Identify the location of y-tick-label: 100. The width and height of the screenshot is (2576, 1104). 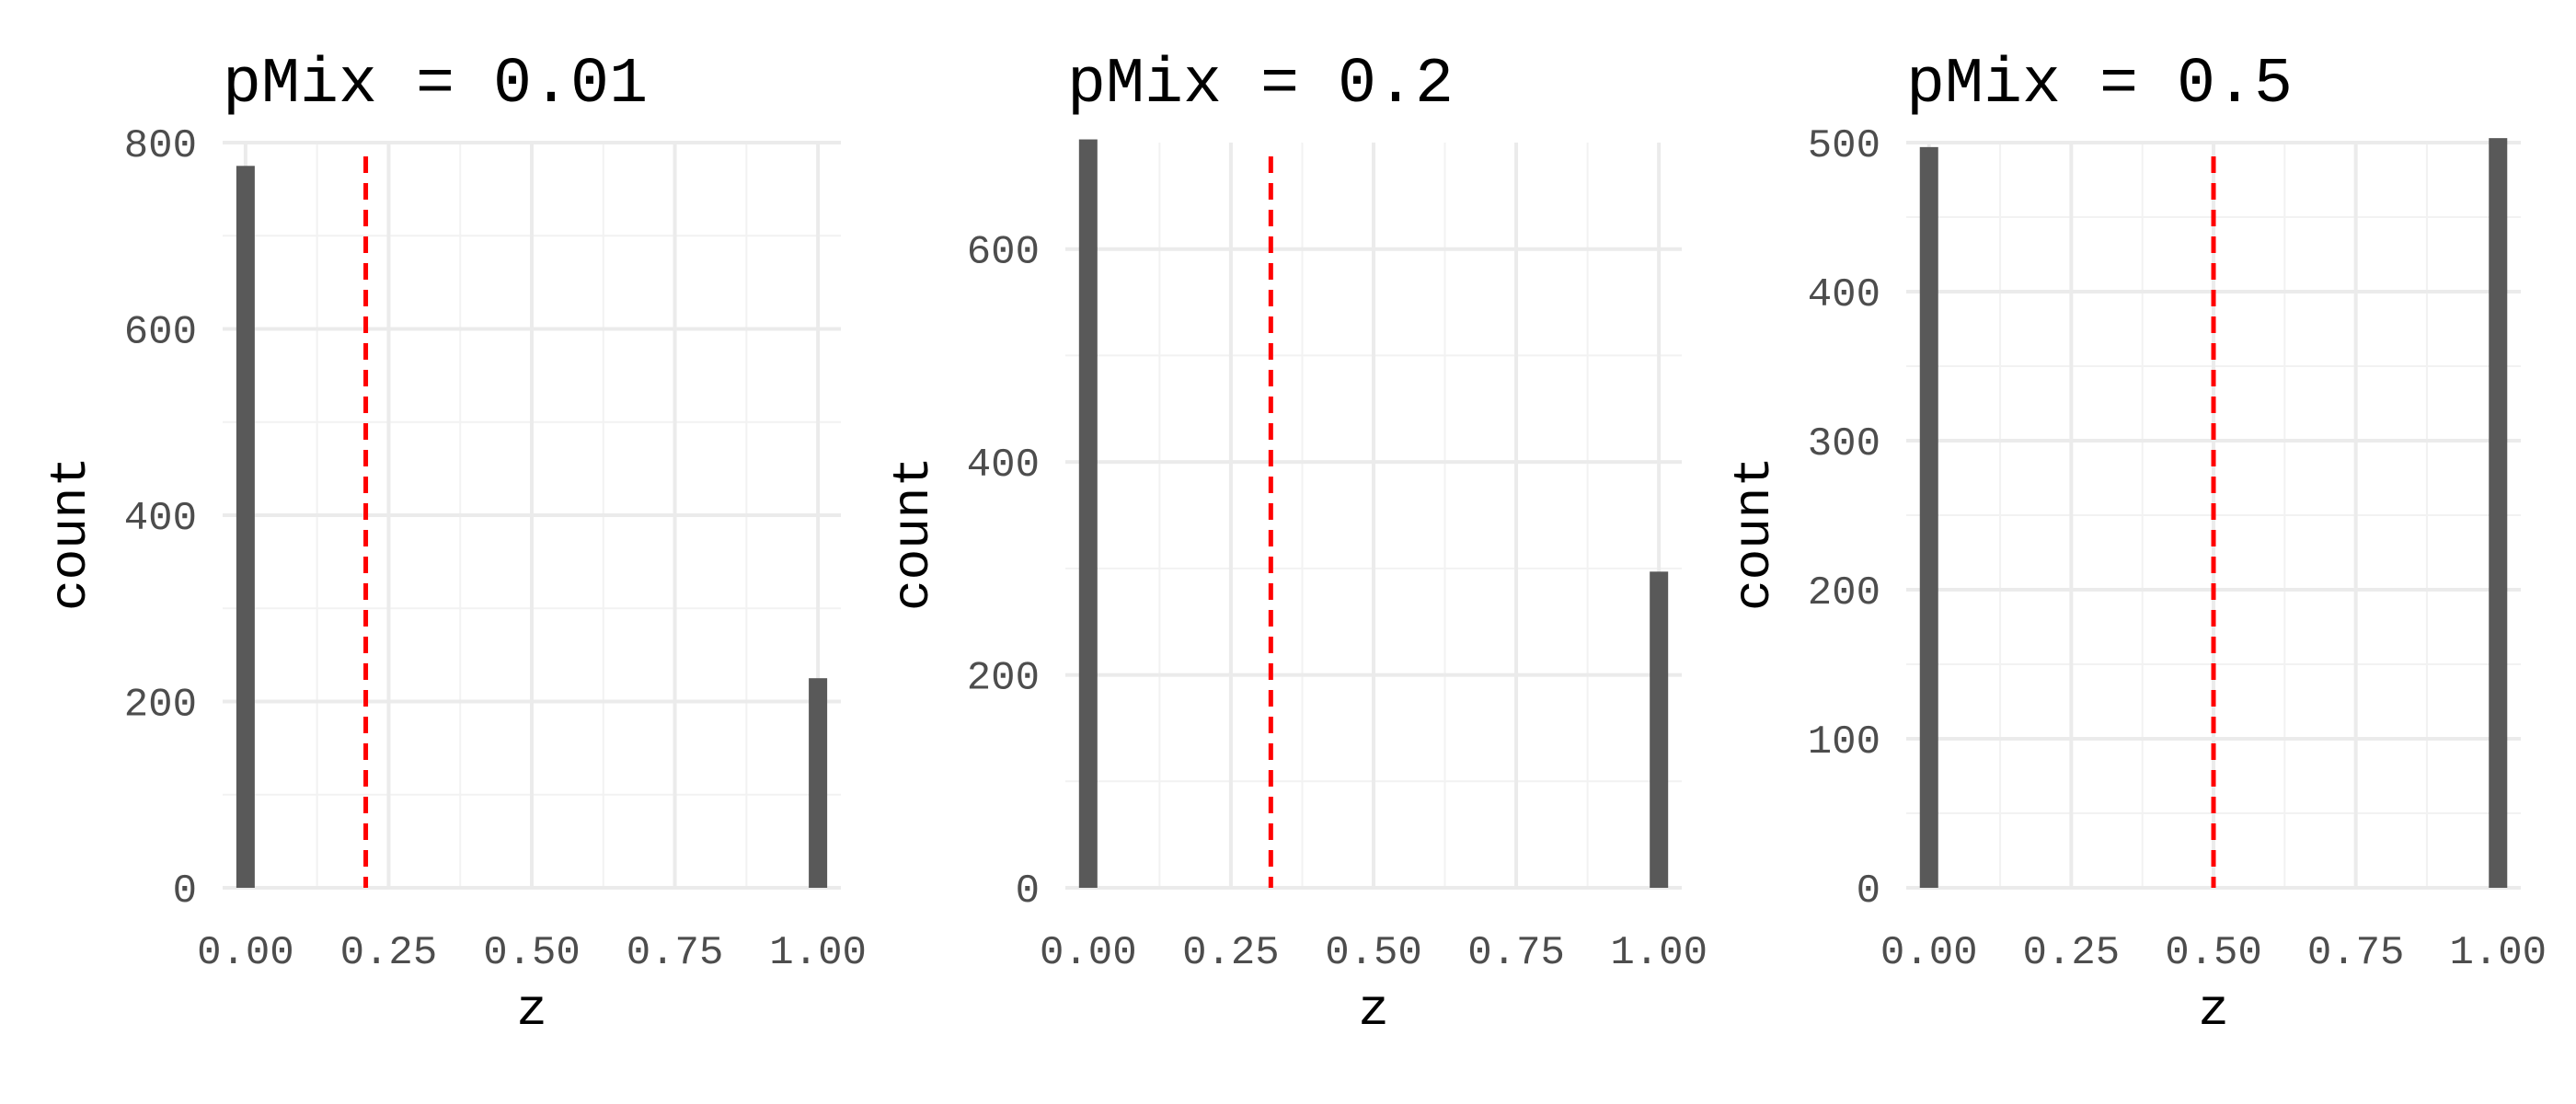
(1844, 742).